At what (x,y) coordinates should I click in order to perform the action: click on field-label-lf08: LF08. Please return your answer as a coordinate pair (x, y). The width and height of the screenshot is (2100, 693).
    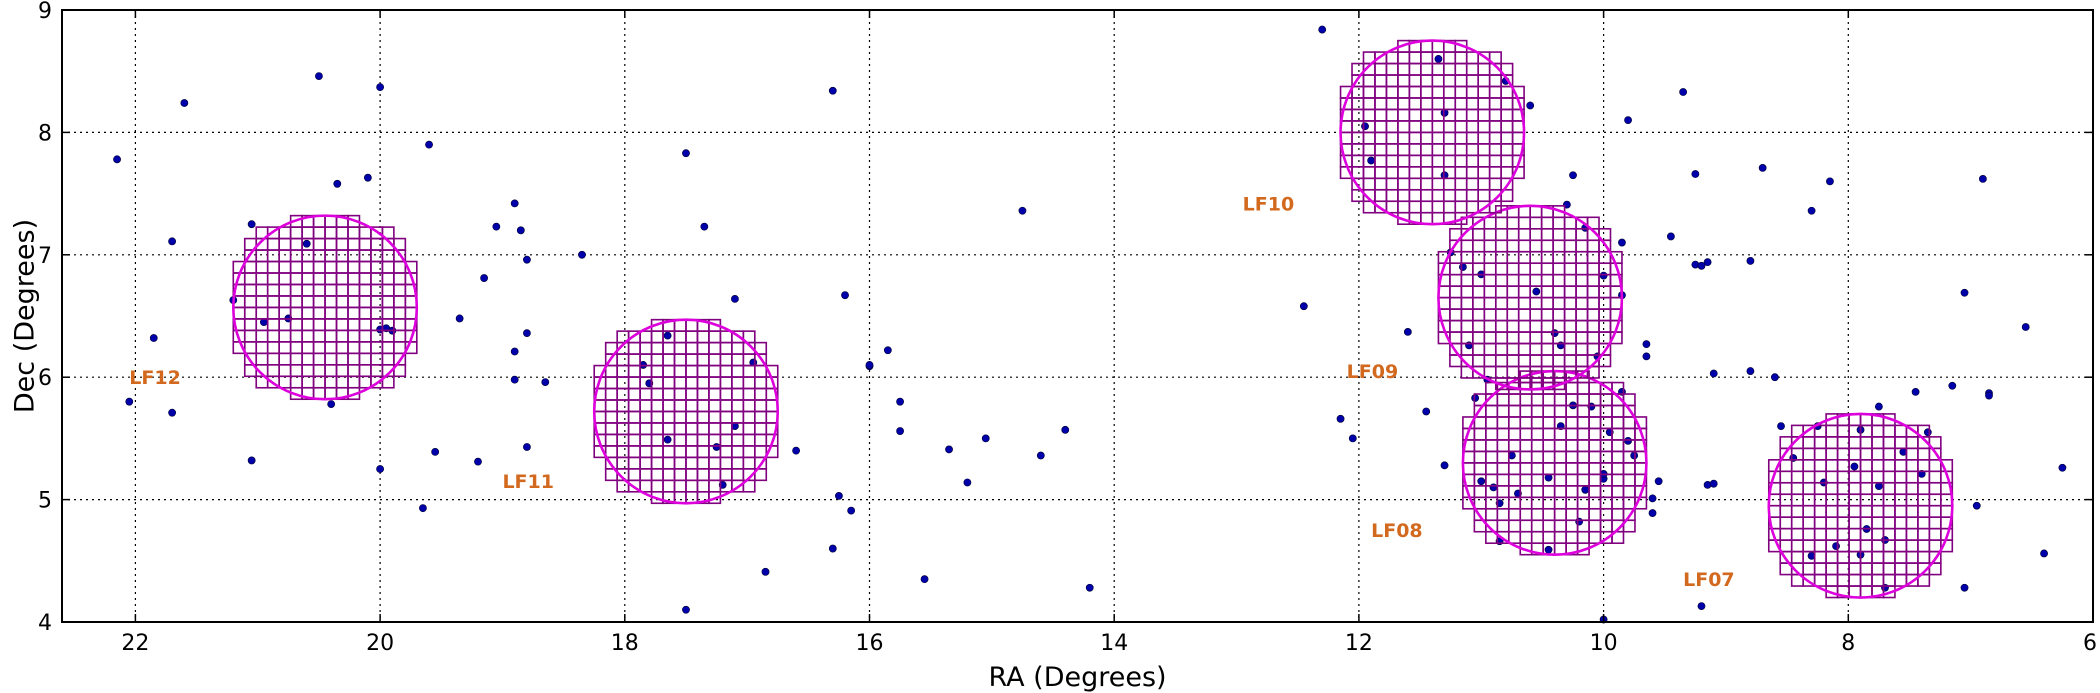
    Looking at the image, I should click on (1397, 531).